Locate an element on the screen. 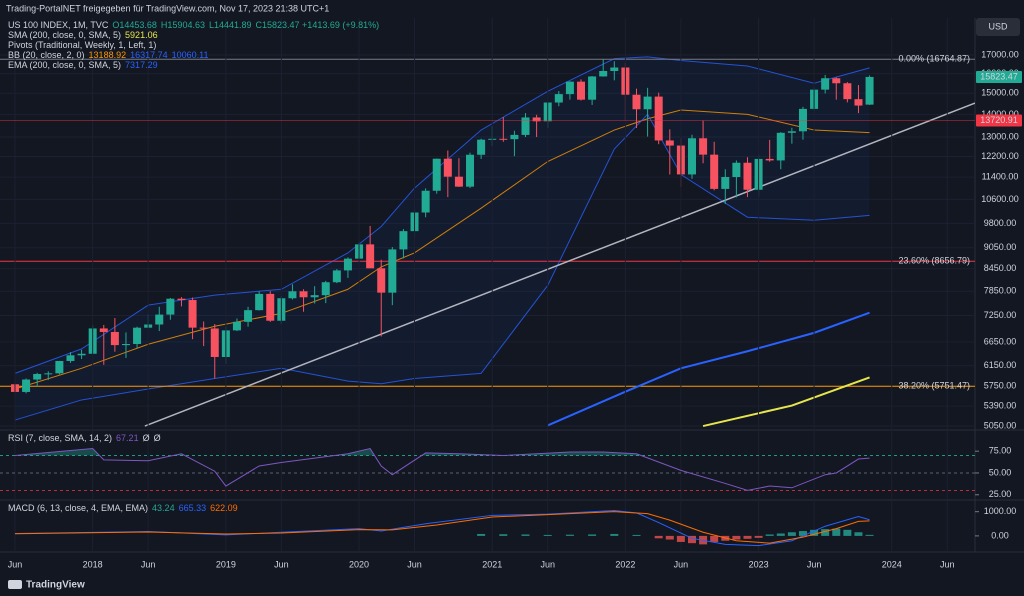 The image size is (1024, 596). y-tick-label: 12200.00 is located at coordinates (1000, 156).